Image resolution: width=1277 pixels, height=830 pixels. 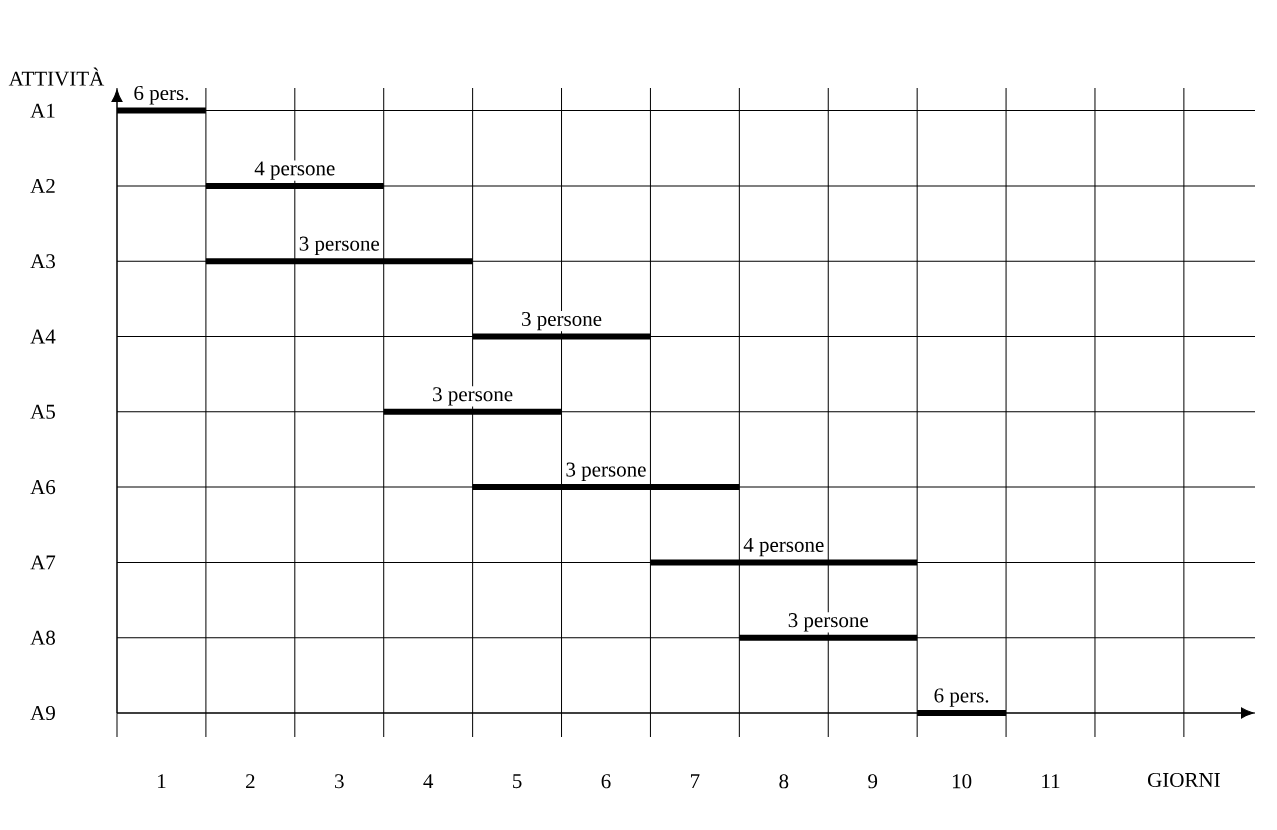 What do you see at coordinates (1051, 781) in the screenshot?
I see `x-tick-label: 11` at bounding box center [1051, 781].